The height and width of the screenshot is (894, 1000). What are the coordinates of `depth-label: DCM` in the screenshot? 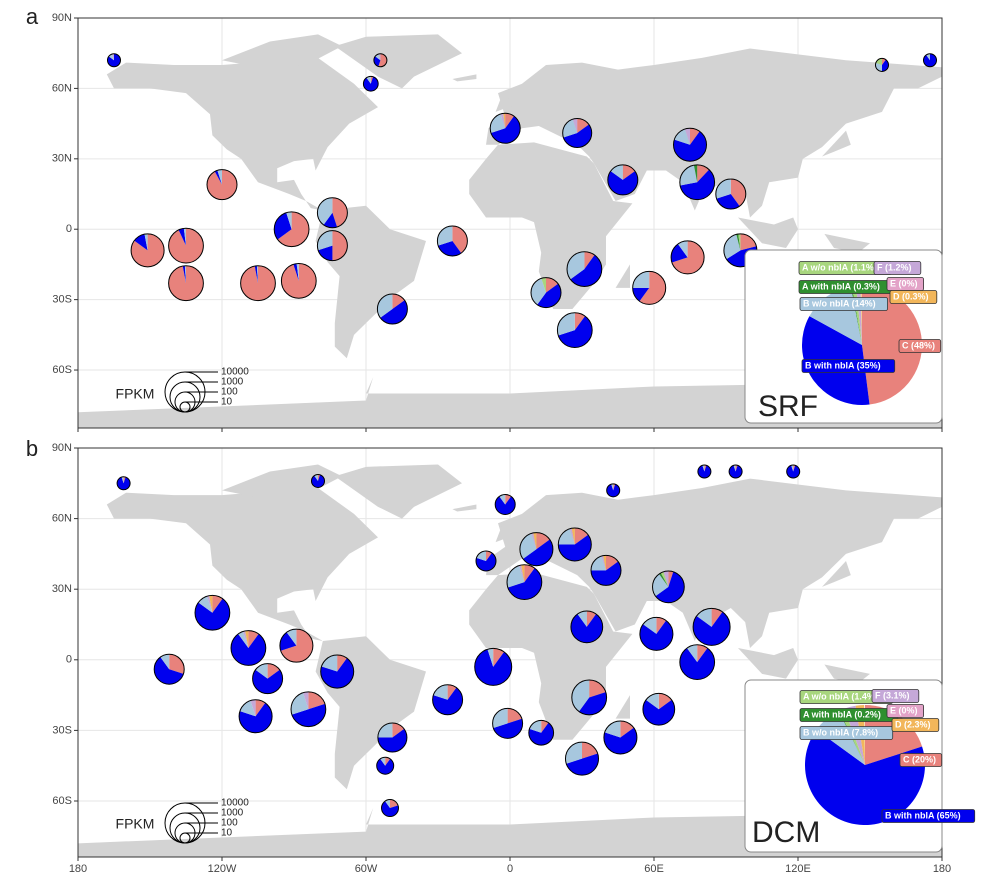 It's located at (786, 832).